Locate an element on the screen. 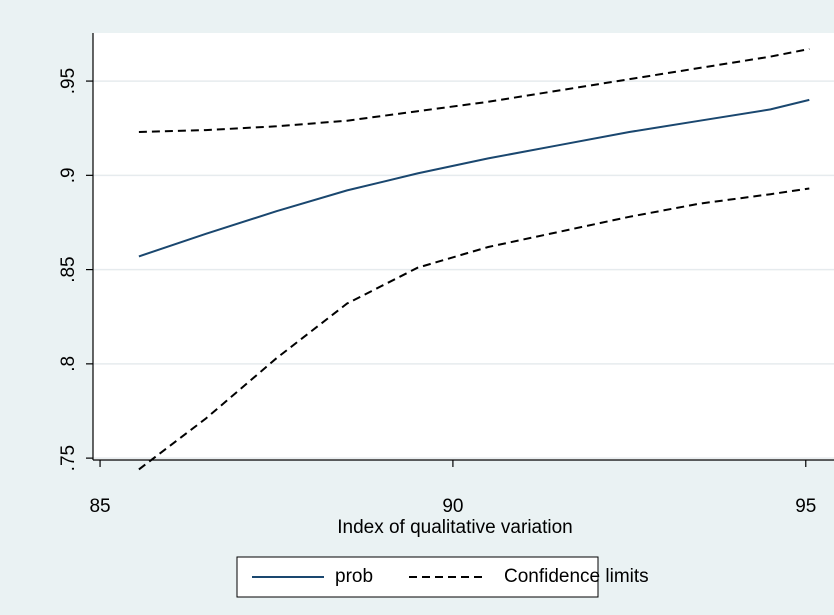 The width and height of the screenshot is (834, 615). legend-label: Confidence limits is located at coordinates (576, 576).